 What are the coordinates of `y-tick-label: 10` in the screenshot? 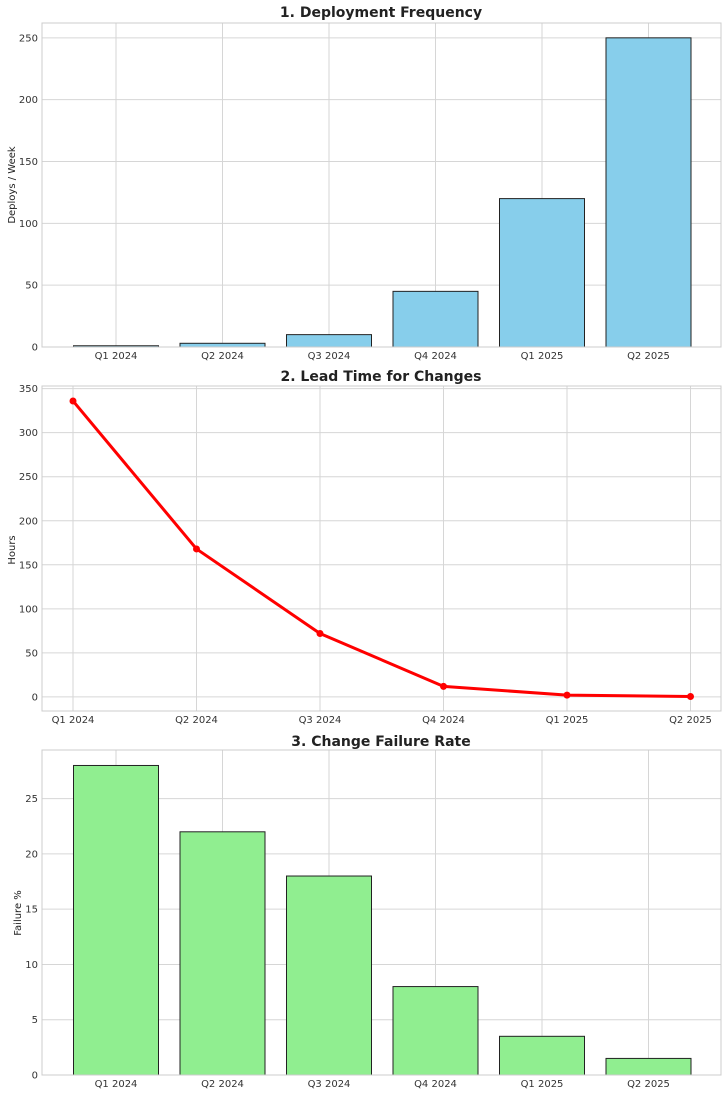 It's located at (31, 965).